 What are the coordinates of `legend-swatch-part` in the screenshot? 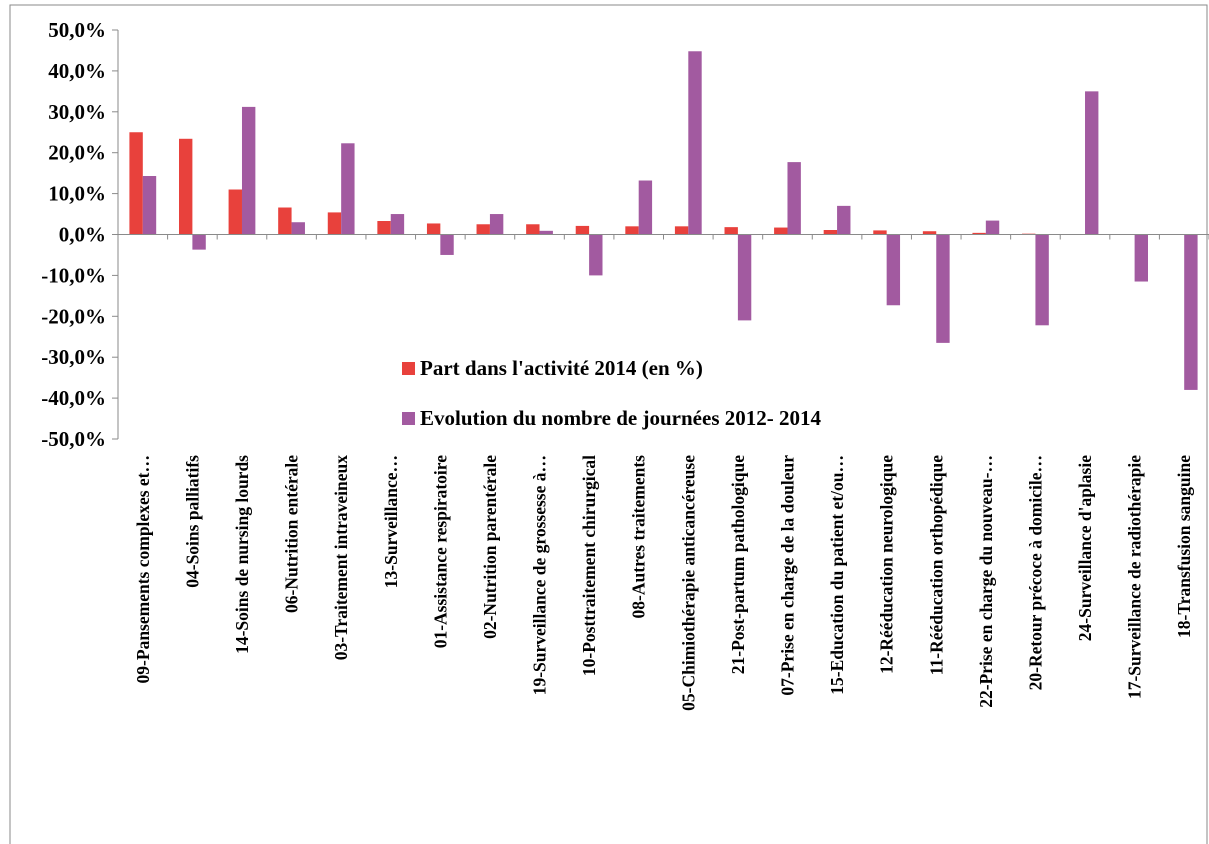 It's located at (408, 368).